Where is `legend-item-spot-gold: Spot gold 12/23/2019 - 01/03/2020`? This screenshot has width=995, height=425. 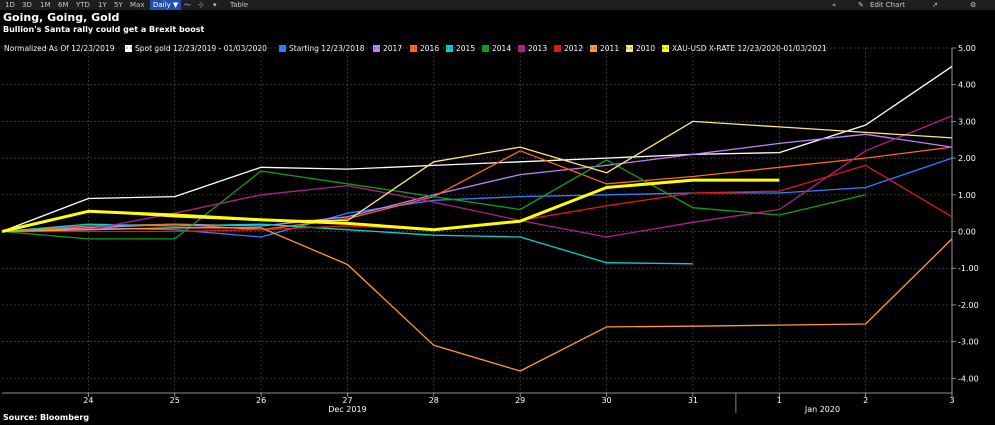
legend-item-spot-gold: Spot gold 12/23/2019 - 01/03/2020 is located at coordinates (196, 49).